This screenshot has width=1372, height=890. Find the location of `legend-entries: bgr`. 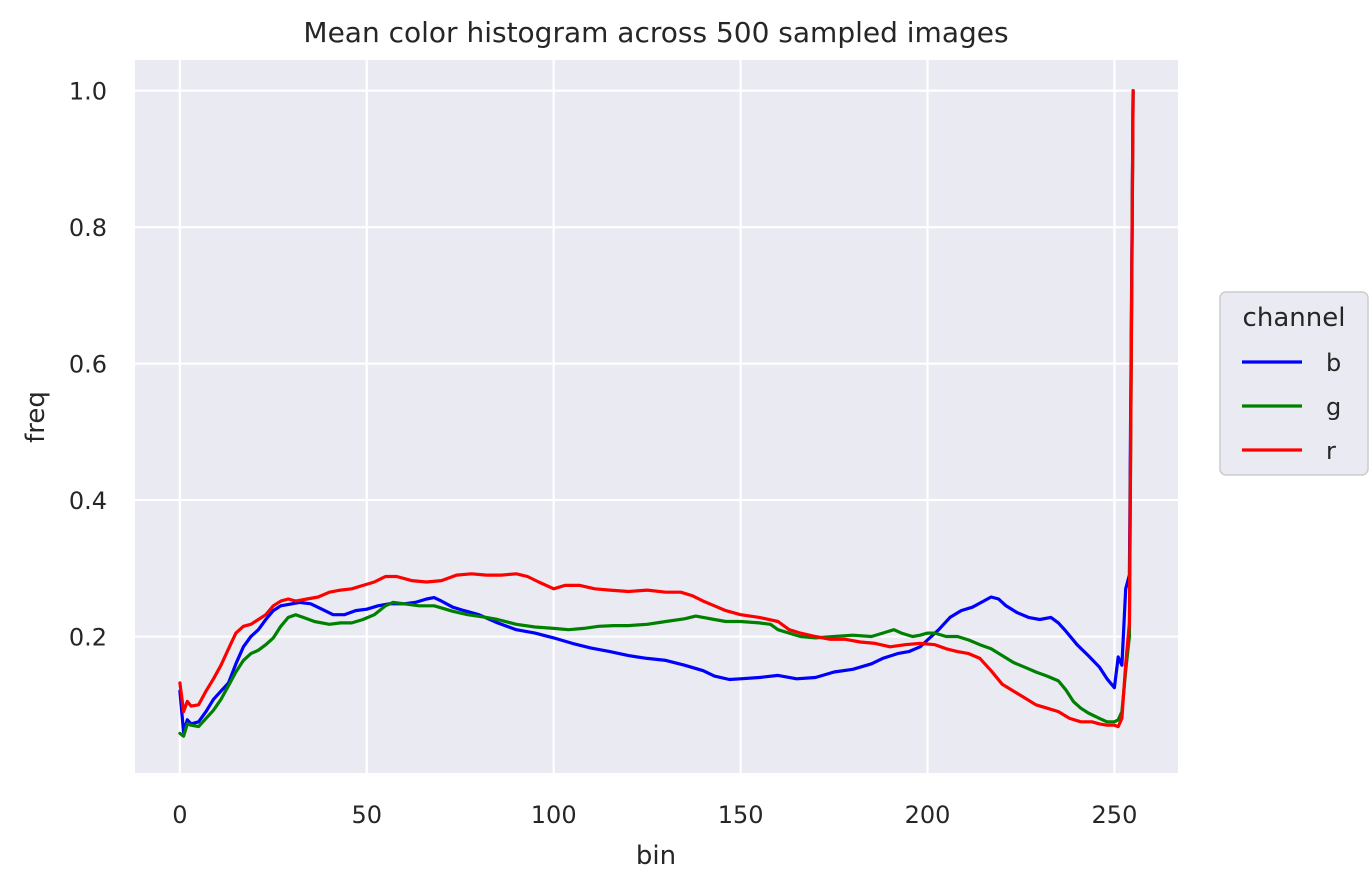

legend-entries: bgr is located at coordinates (1291, 407).